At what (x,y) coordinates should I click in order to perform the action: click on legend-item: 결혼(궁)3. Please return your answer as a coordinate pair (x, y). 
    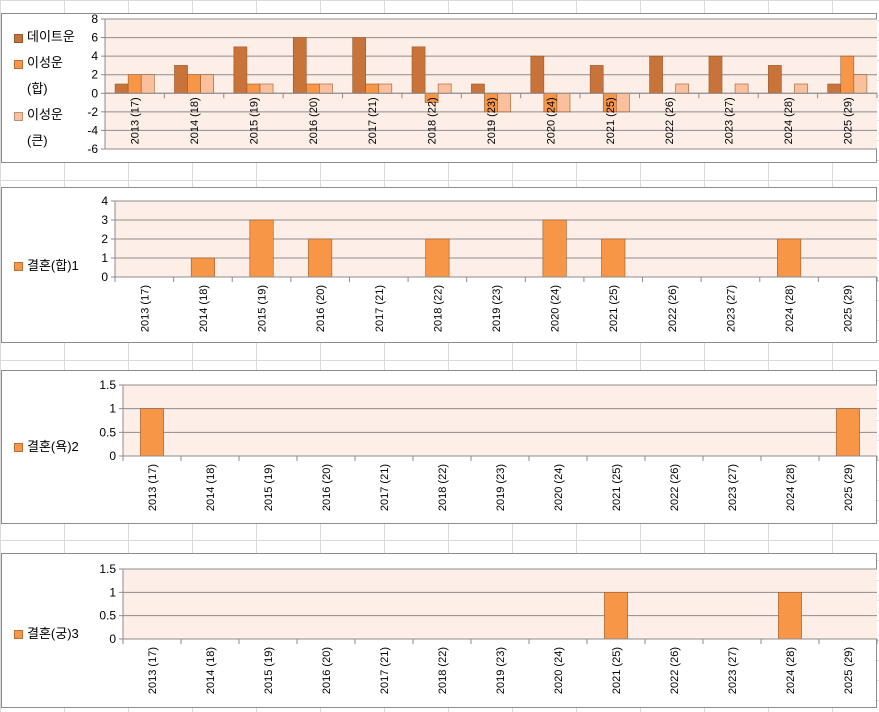
    Looking at the image, I should click on (46, 634).